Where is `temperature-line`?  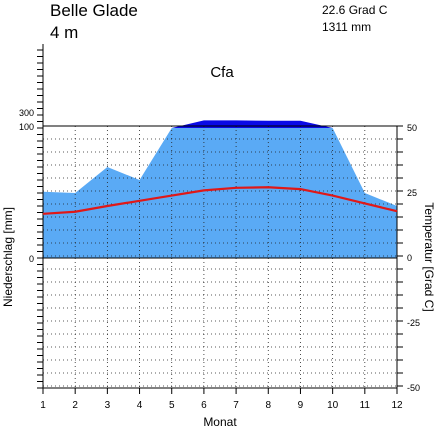 temperature-line is located at coordinates (220, 200).